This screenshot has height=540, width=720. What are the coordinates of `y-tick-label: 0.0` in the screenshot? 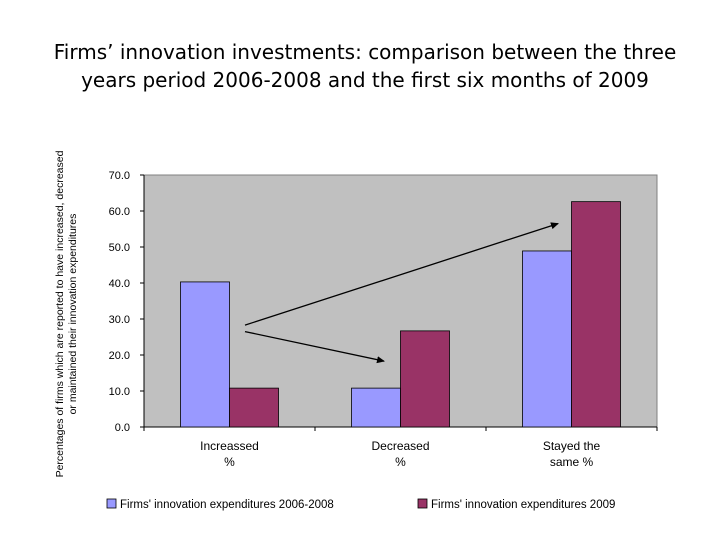 It's located at (122, 428).